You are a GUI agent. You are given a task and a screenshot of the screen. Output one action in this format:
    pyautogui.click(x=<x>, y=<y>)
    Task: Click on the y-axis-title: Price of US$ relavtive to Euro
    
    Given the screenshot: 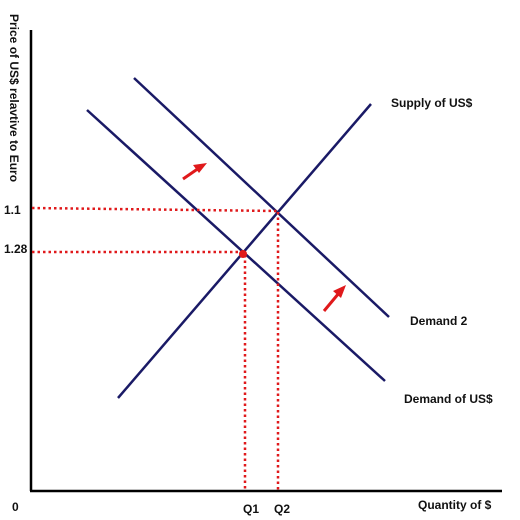 What is the action you would take?
    pyautogui.click(x=14, y=98)
    